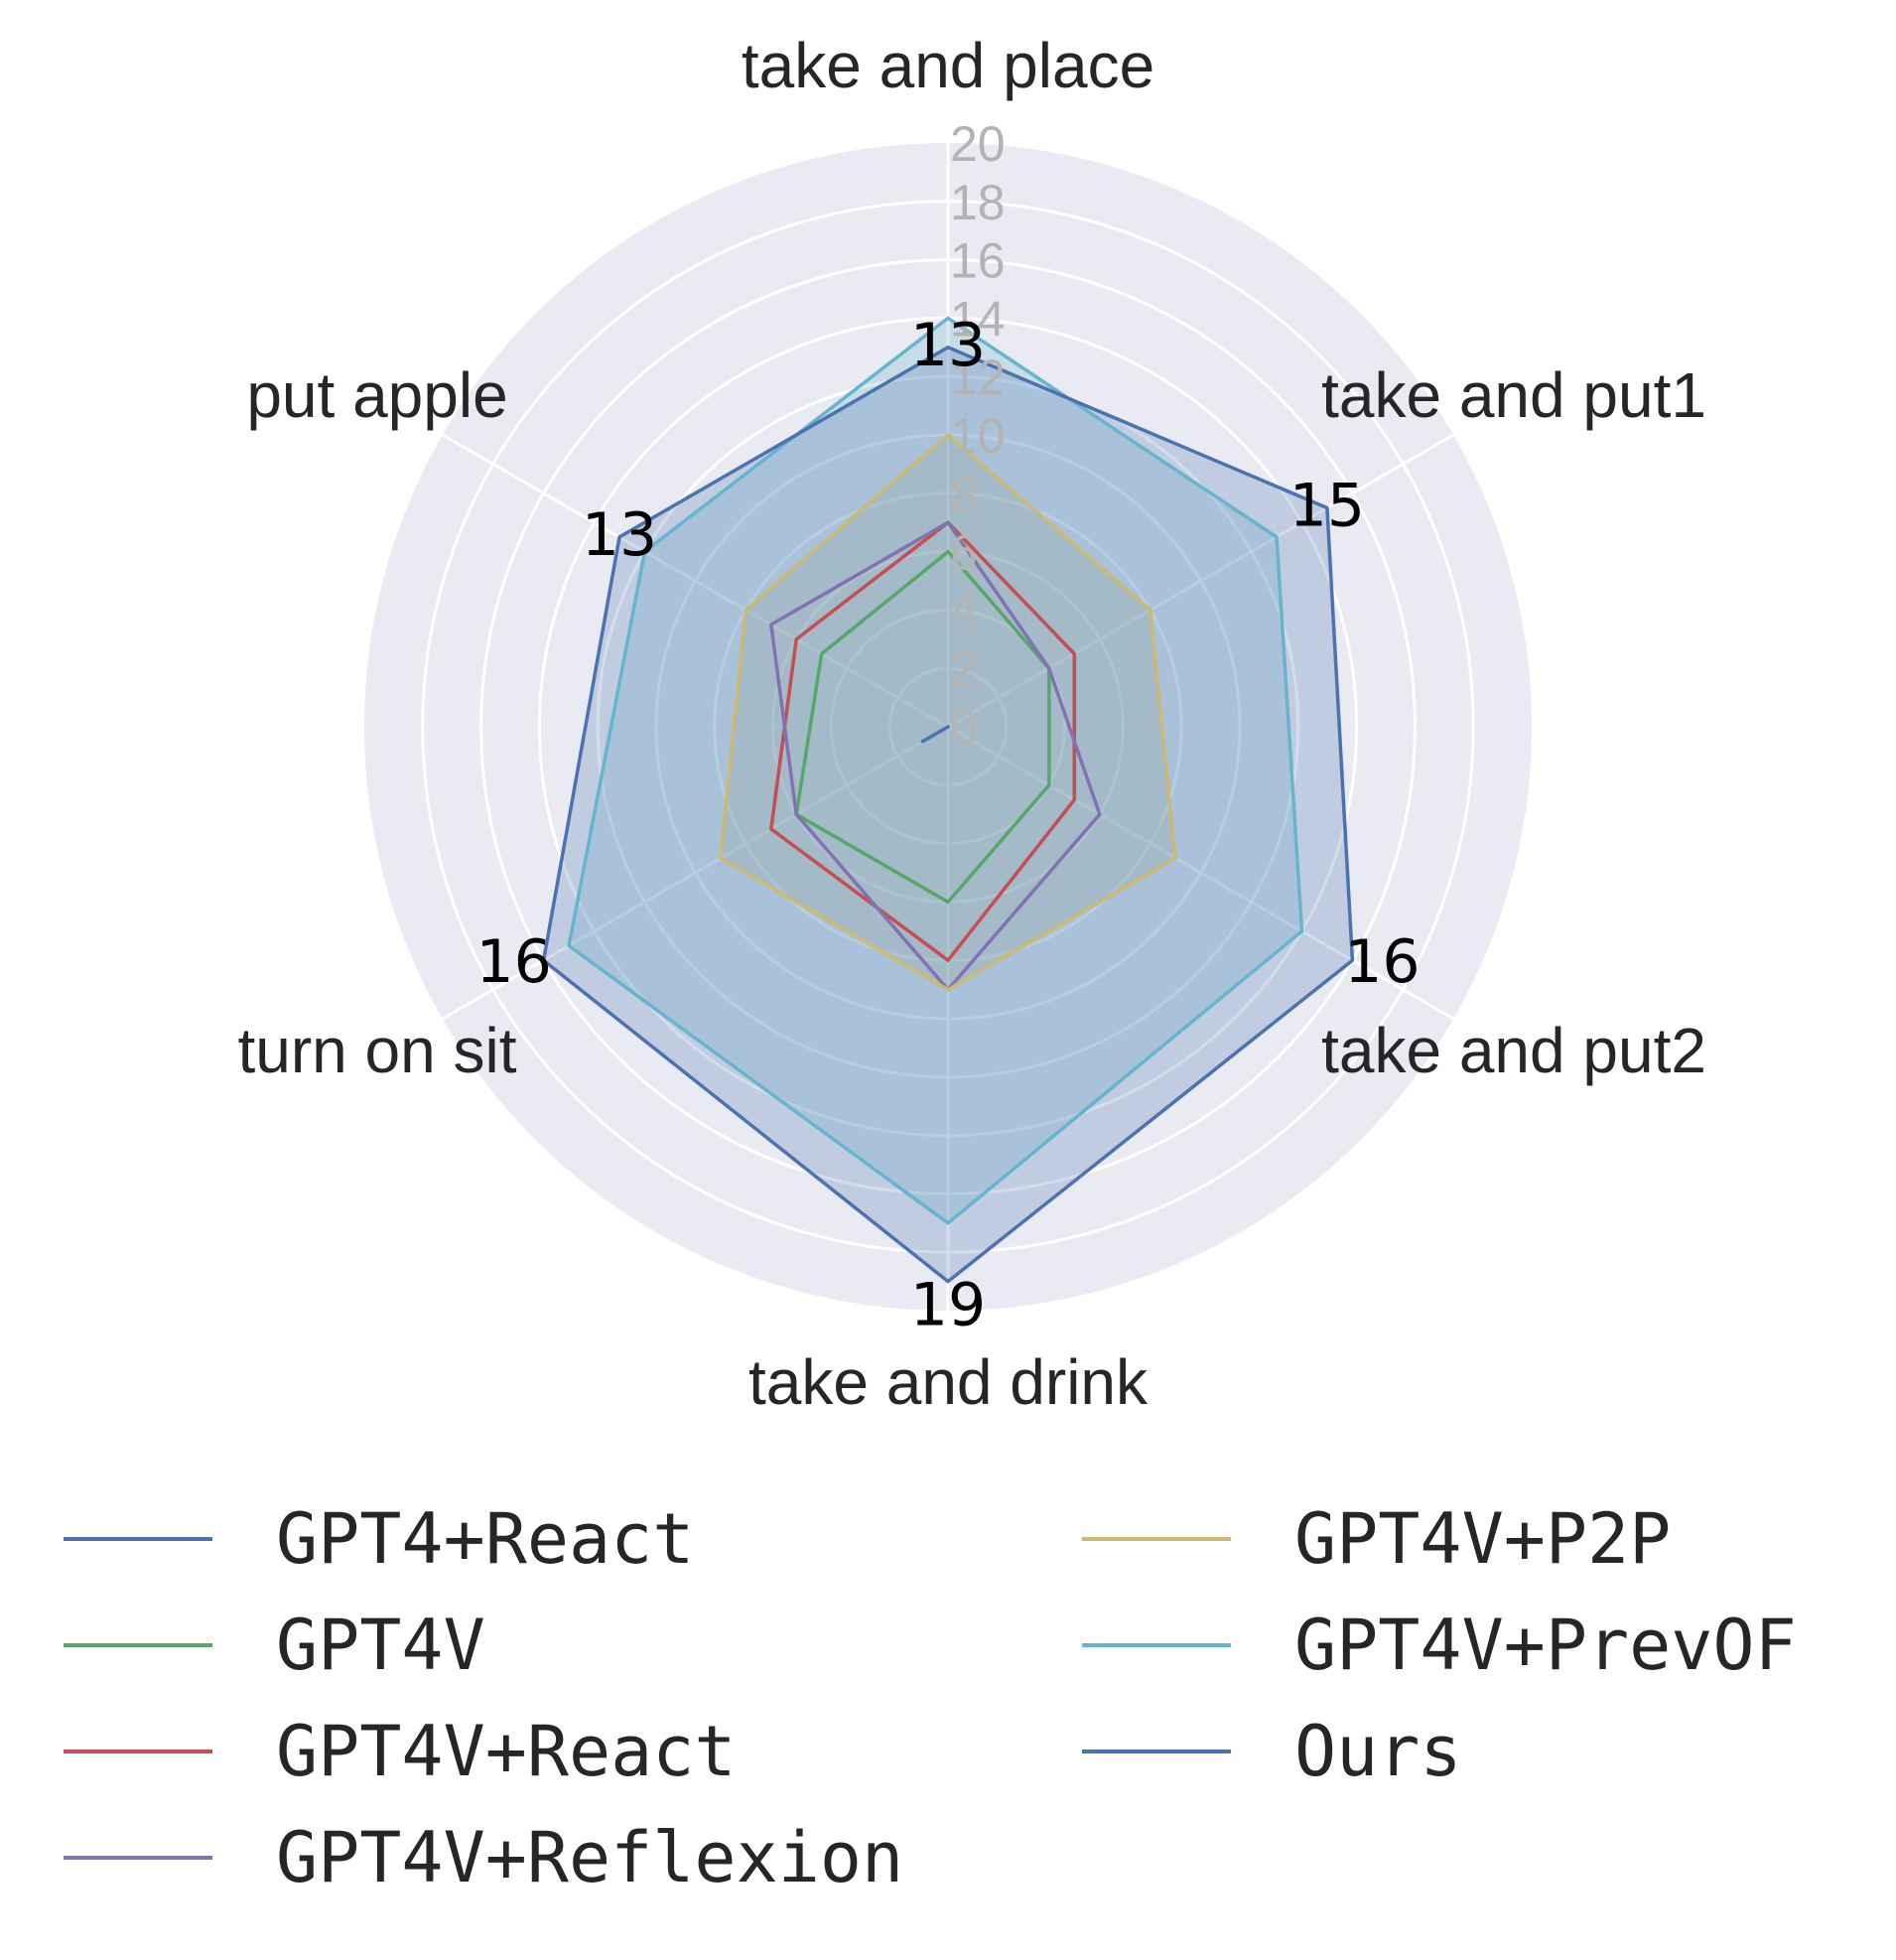 Image resolution: width=1896 pixels, height=1960 pixels. What do you see at coordinates (485, 1539) in the screenshot?
I see `legend-label: GPT4+React` at bounding box center [485, 1539].